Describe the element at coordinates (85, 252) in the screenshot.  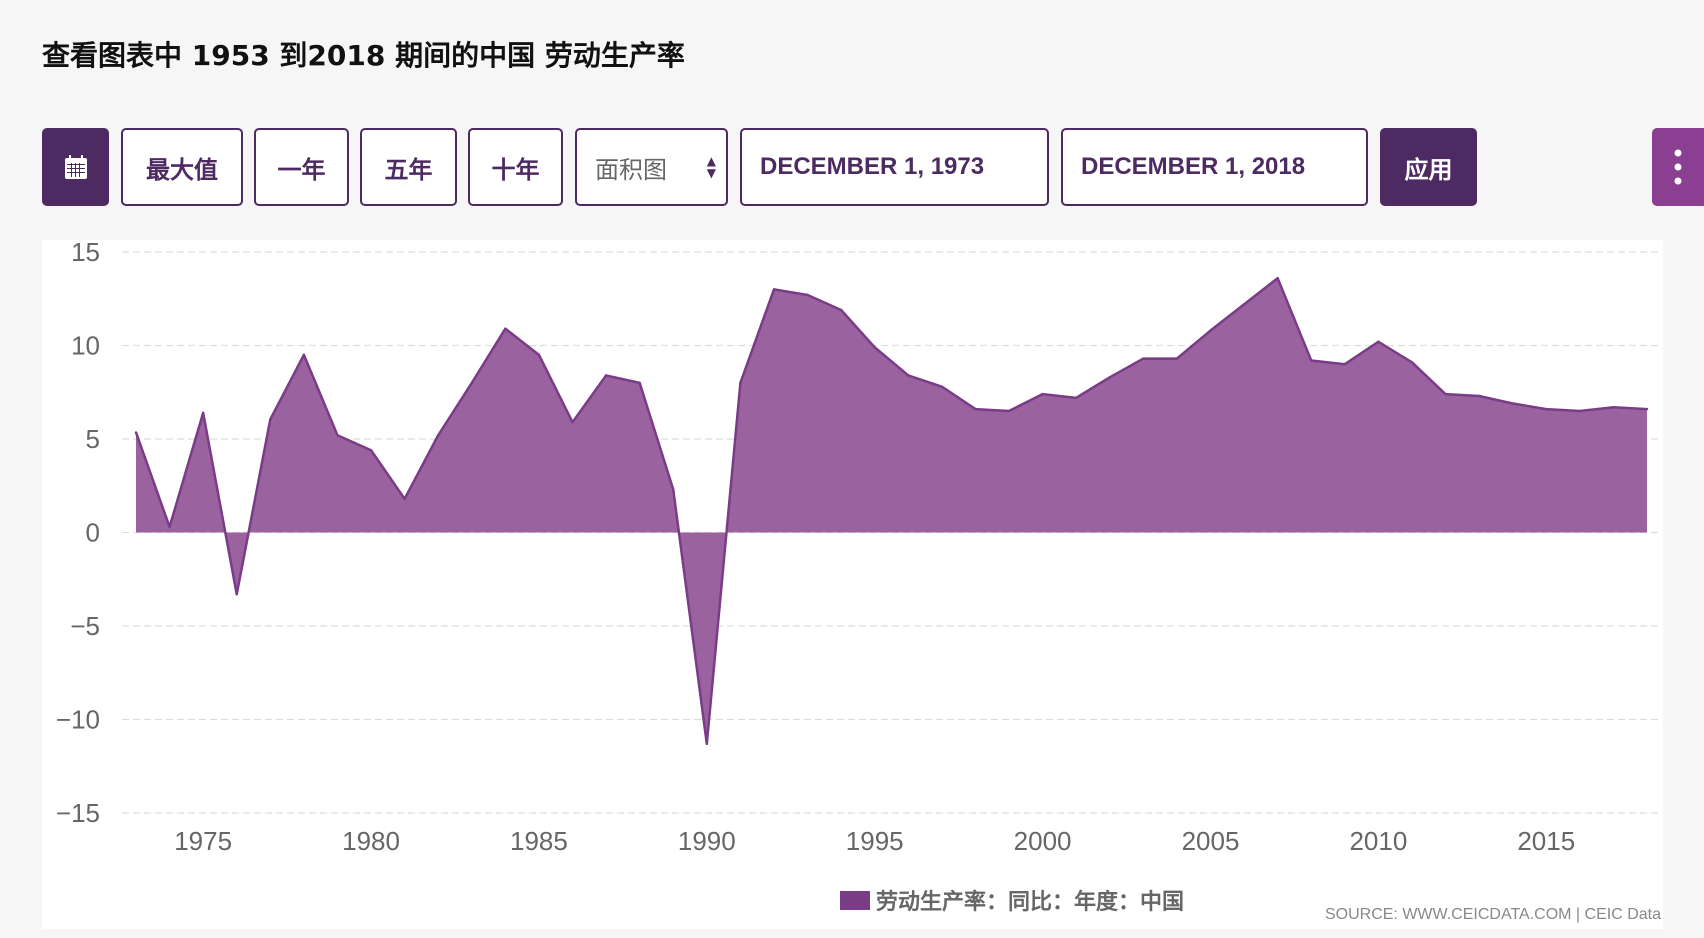
I see `y-tick-label: 15` at that location.